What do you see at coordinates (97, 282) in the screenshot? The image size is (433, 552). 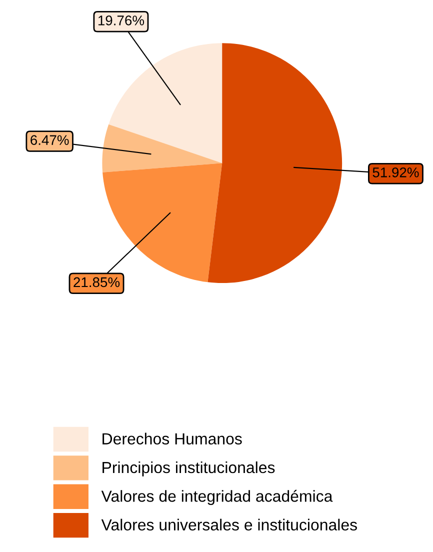 I see `data-label: 21.85%` at bounding box center [97, 282].